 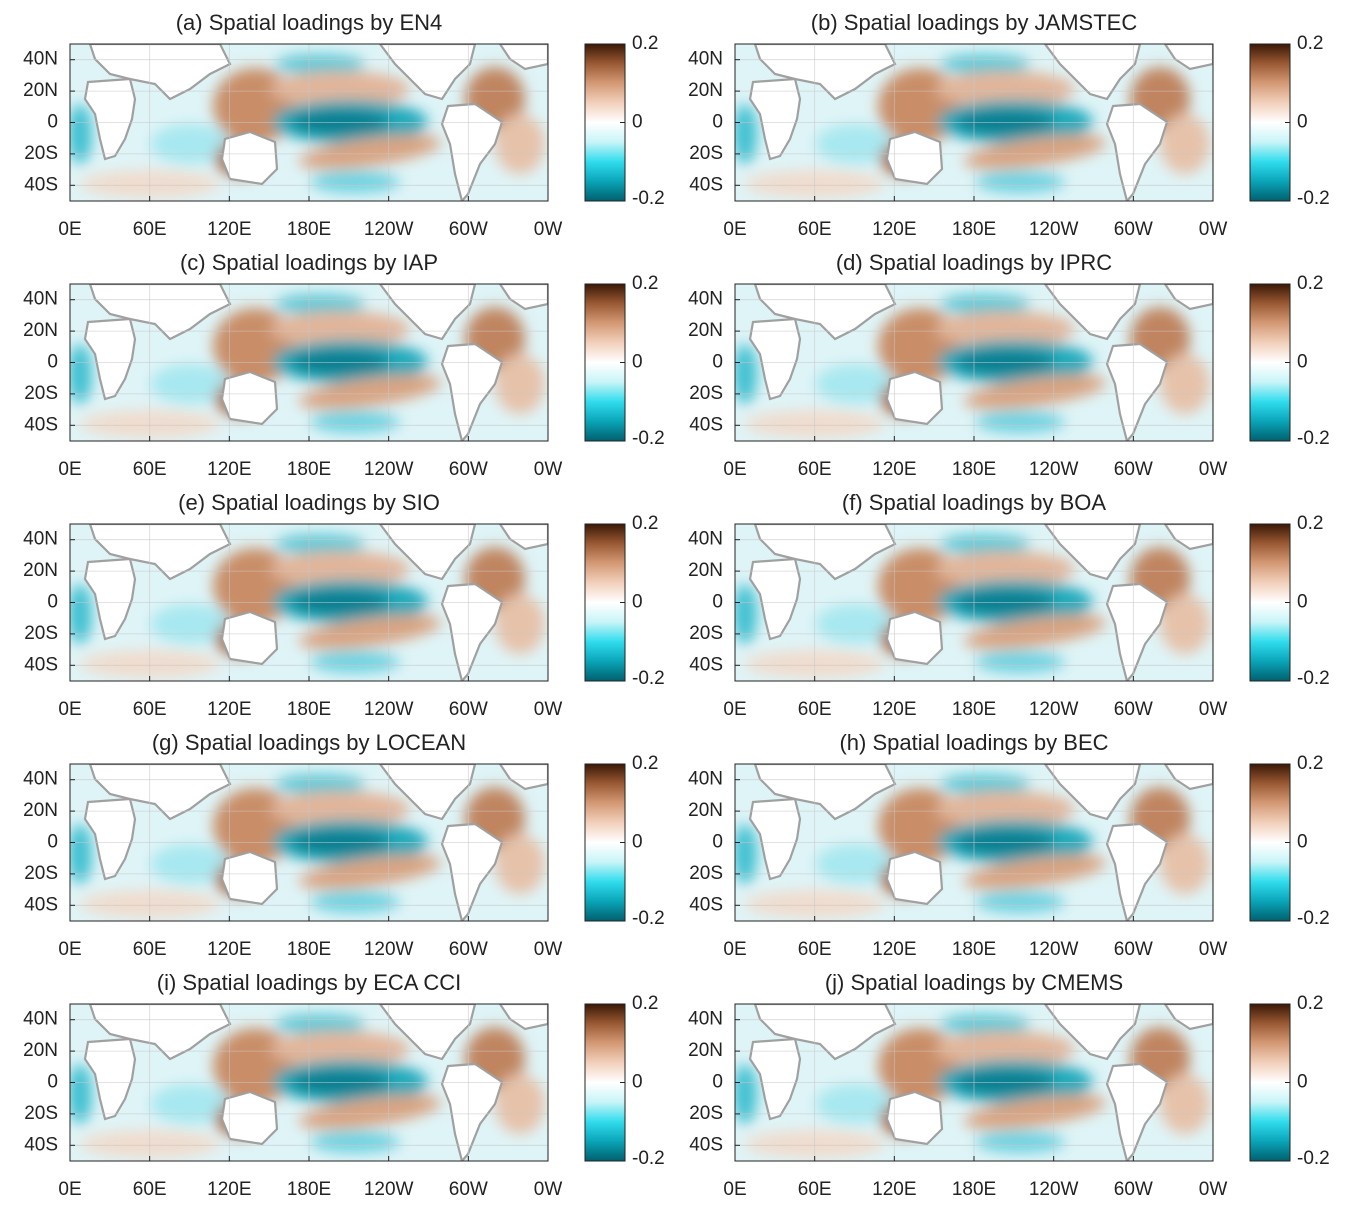 What do you see at coordinates (309, 742) in the screenshot?
I see `panel-title: (g) Spatial loadings by LOCEAN` at bounding box center [309, 742].